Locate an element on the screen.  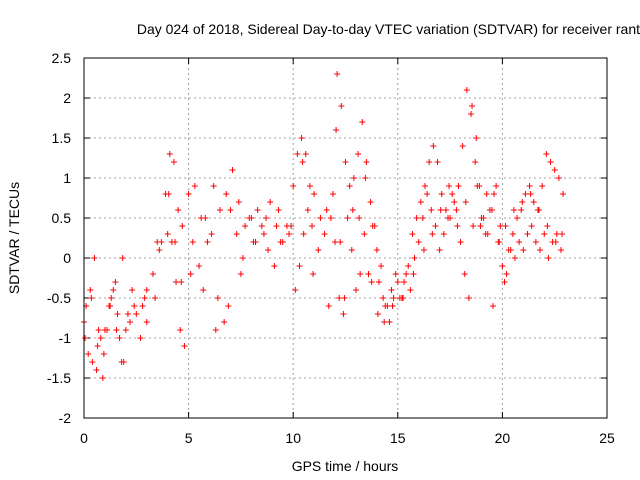
y-tick-label: 0 is located at coordinates (67, 258).